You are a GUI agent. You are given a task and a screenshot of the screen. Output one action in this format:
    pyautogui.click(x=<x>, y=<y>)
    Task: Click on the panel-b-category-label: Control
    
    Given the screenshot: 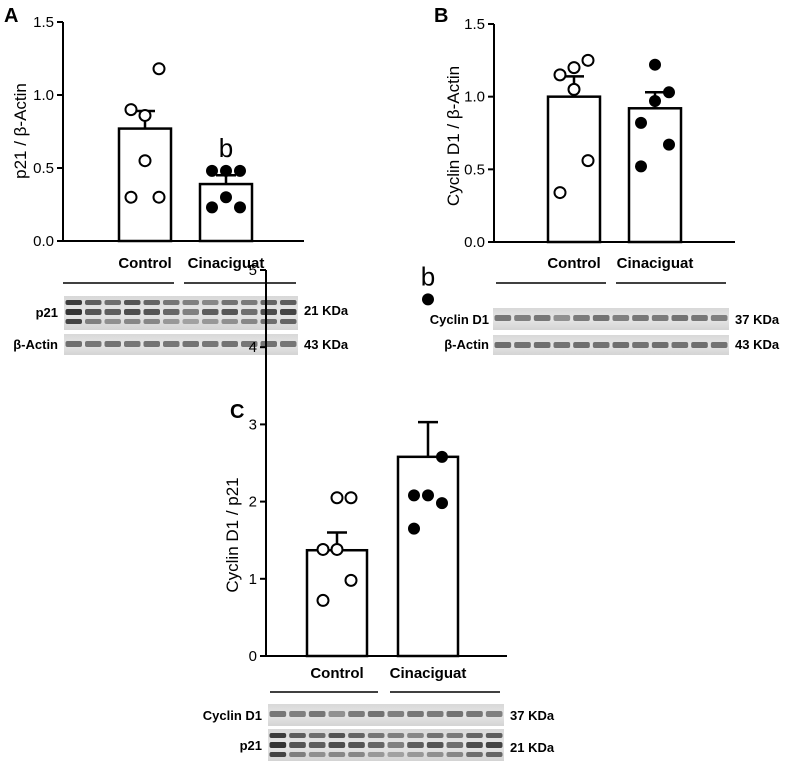 What is the action you would take?
    pyautogui.click(x=573, y=263)
    